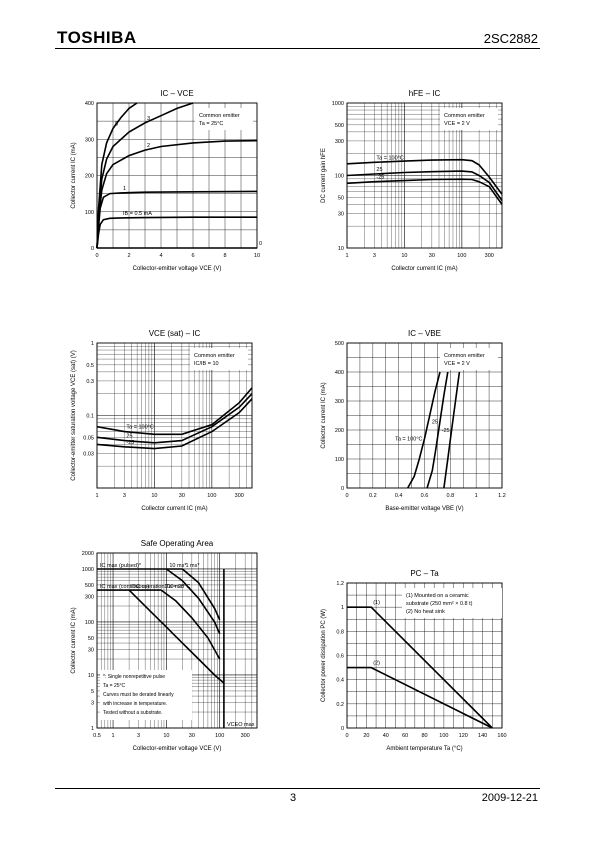  I want to click on y-tick-label: 5, so click(92, 692).